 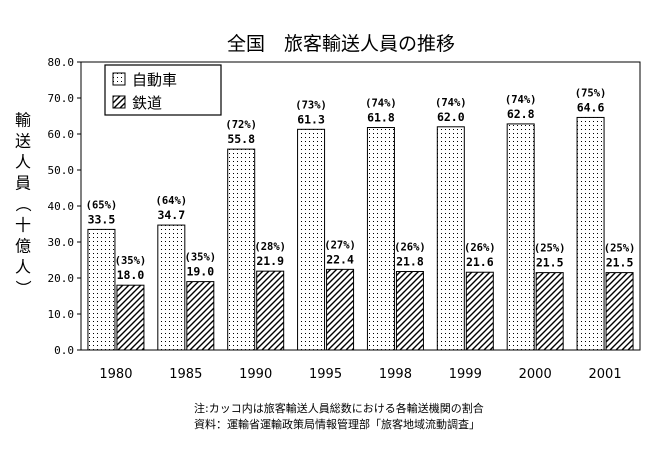 I want to click on bar-rail-1990, so click(x=270, y=310).